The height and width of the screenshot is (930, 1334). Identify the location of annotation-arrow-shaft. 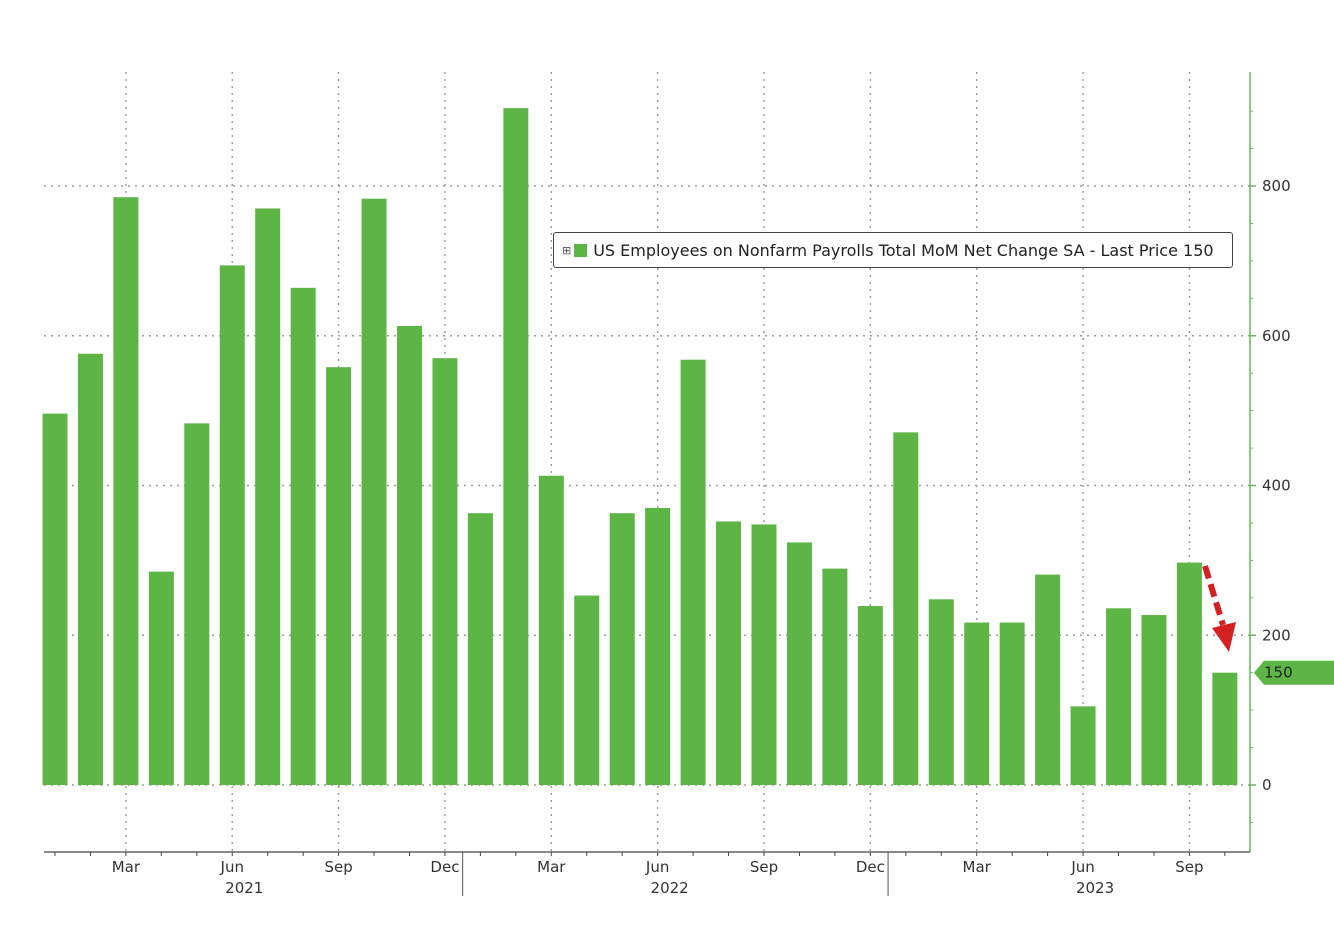
(1214, 595).